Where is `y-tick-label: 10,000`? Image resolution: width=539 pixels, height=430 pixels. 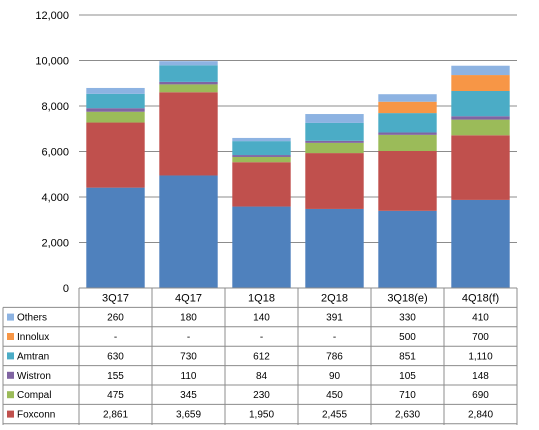
y-tick-label: 10,000 is located at coordinates (52, 62).